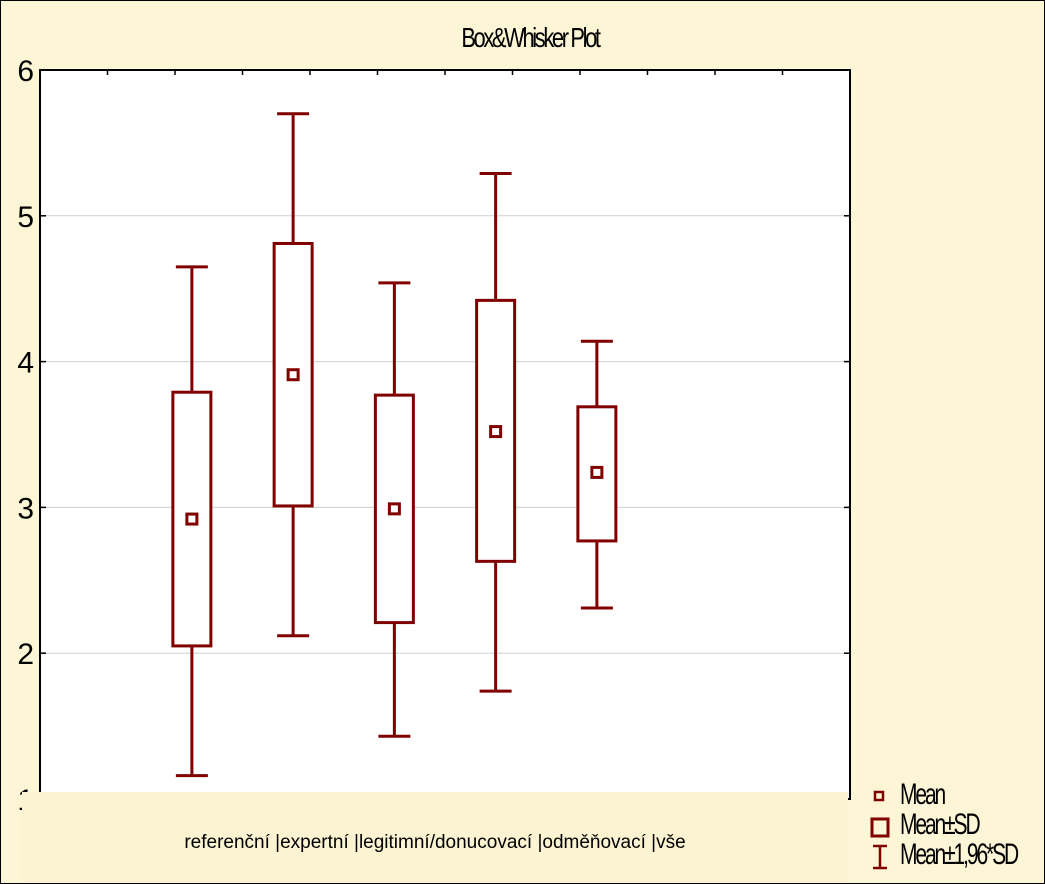 The height and width of the screenshot is (884, 1045). I want to click on sd-box-icon, so click(880, 827).